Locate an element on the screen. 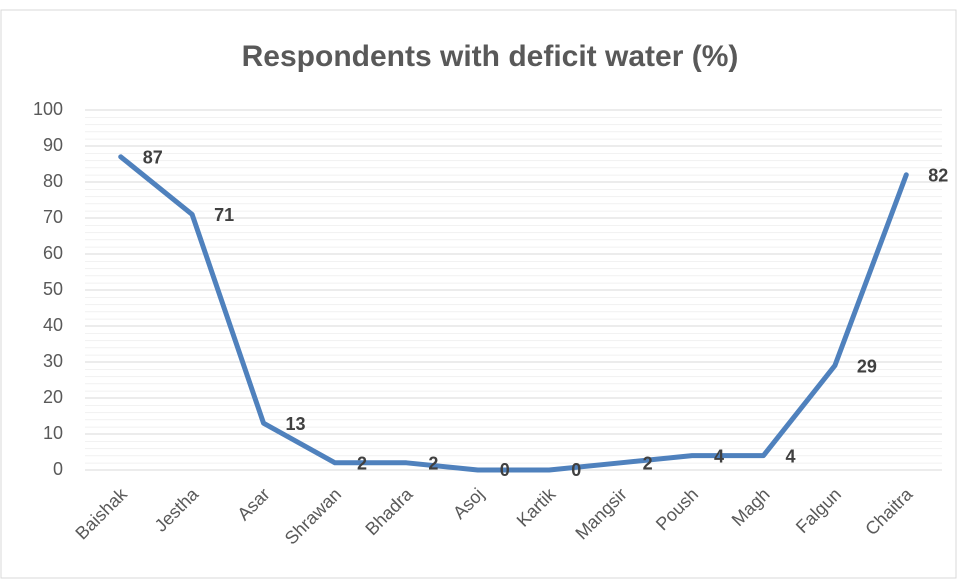  chart-title: Respondents with deficit water (%) is located at coordinates (490, 56).